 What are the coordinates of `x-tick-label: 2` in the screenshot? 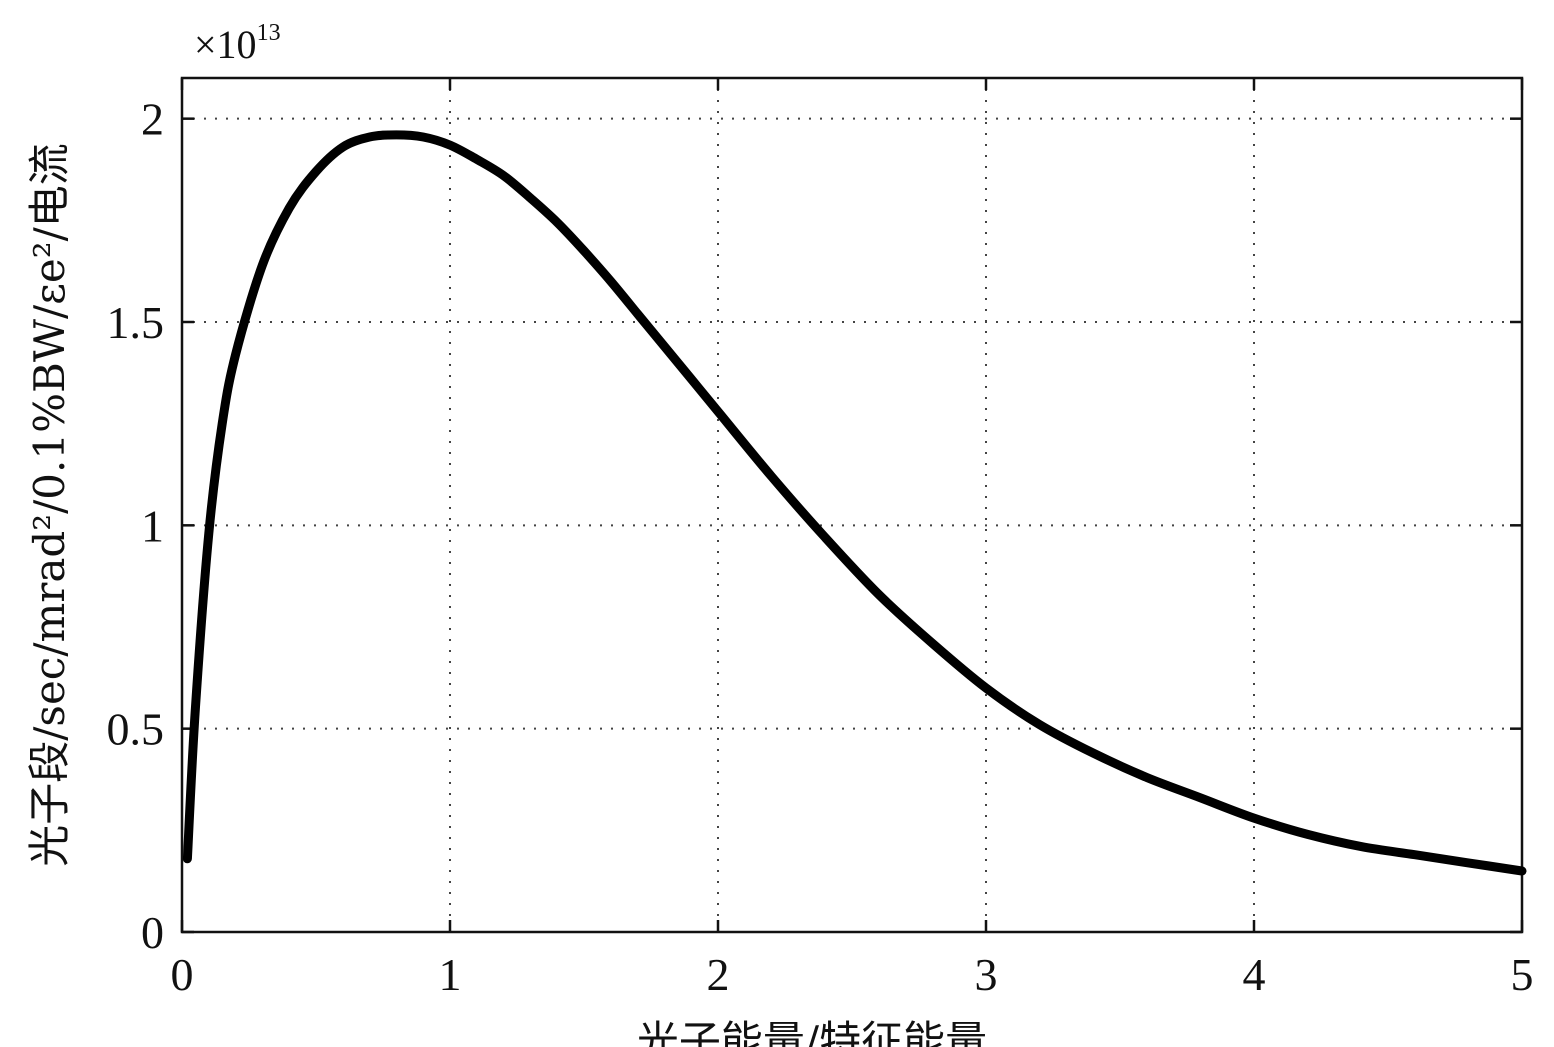 It's located at (718, 974).